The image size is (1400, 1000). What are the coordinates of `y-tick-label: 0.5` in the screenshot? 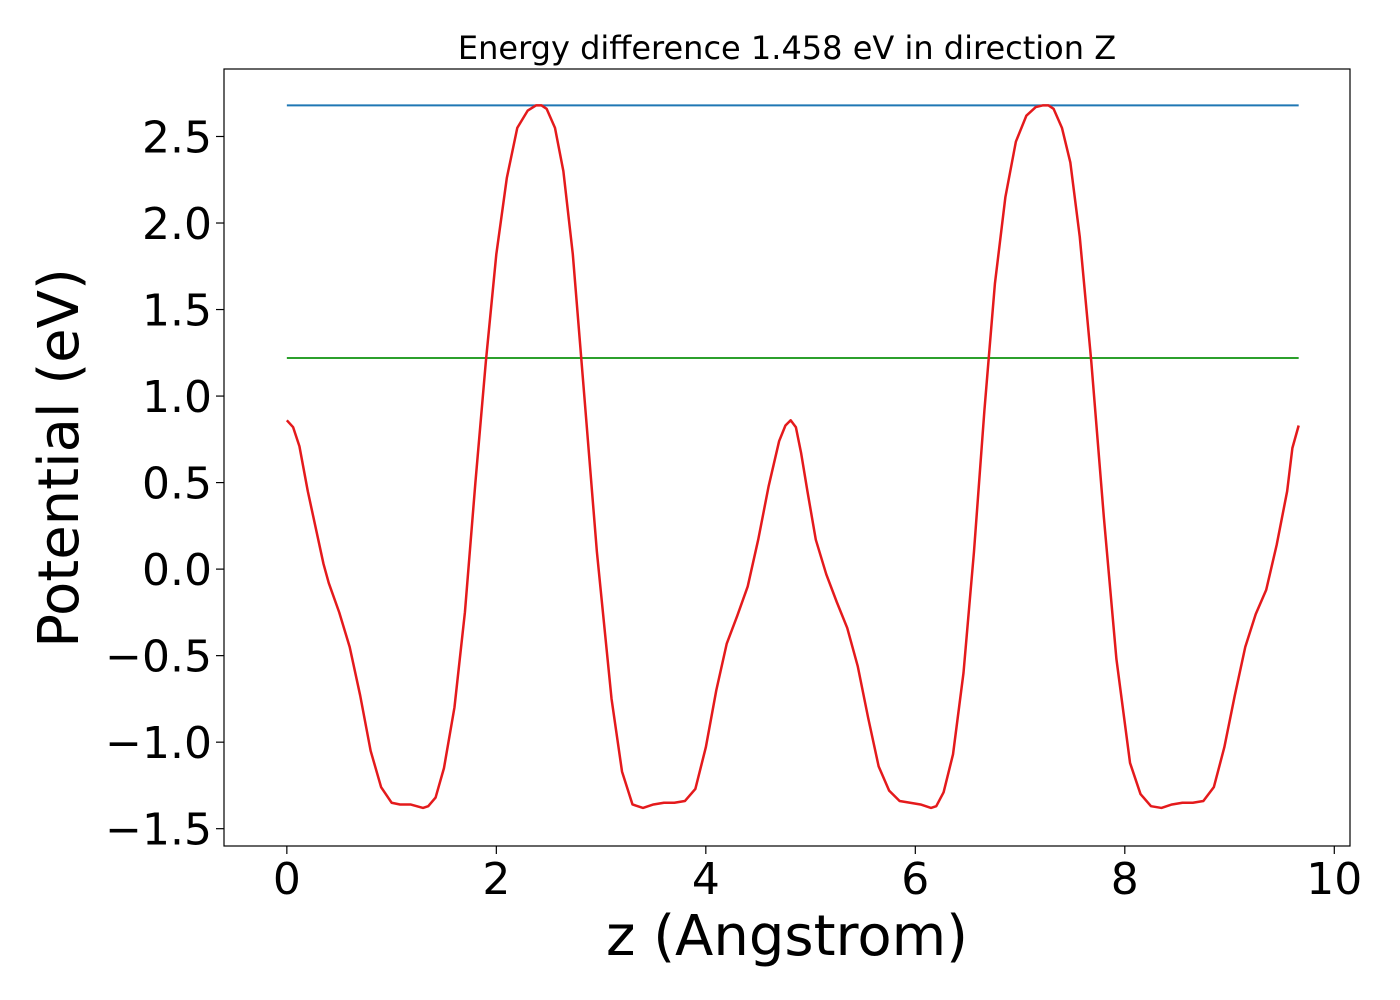 It's located at (177, 484).